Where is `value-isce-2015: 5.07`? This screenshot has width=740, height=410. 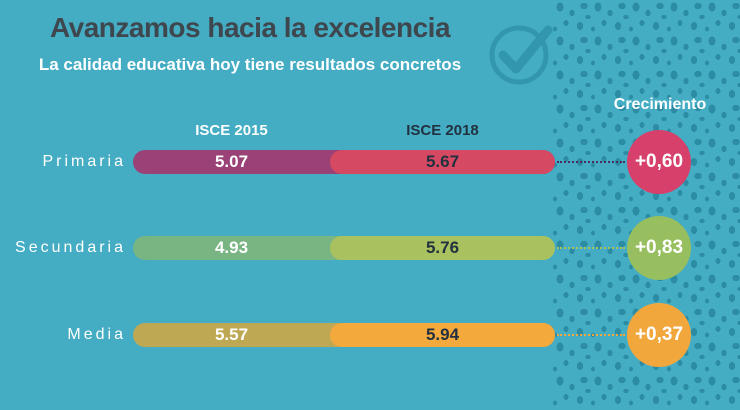
value-isce-2015: 5.07 is located at coordinates (231, 161).